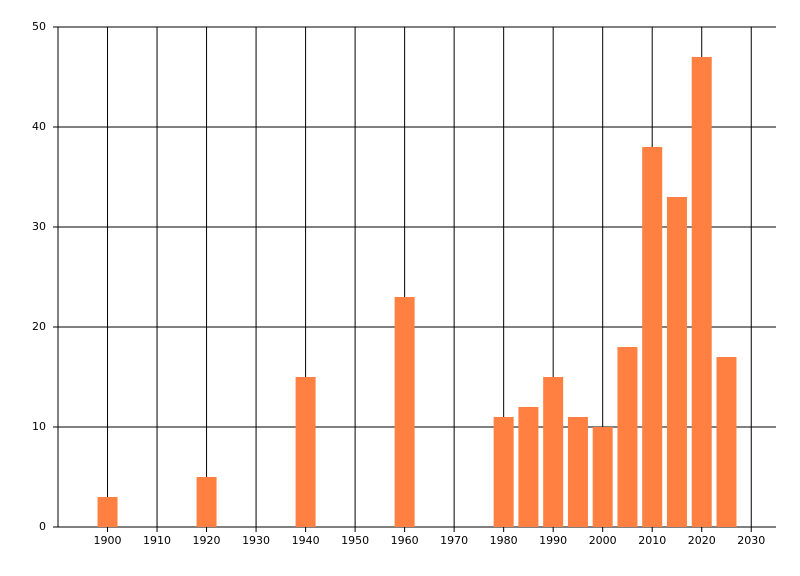 This screenshot has height=576, width=800. Describe the element at coordinates (108, 540) in the screenshot. I see `x-tick-label: 1900` at that location.